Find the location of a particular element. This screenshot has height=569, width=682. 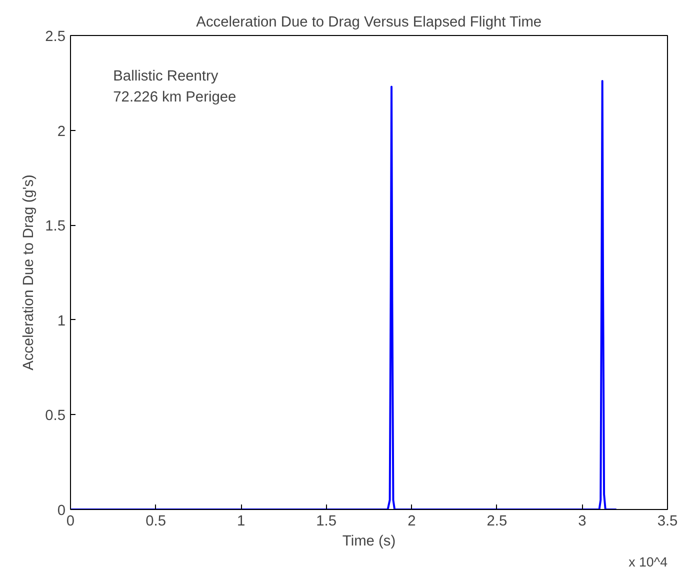

y-tick-label: 1.5 is located at coordinates (55, 226).